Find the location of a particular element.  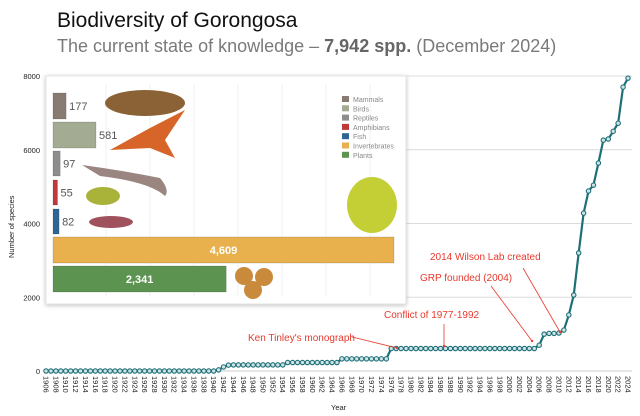

chart-title: Biodiversity of Gorongosa is located at coordinates (177, 20).